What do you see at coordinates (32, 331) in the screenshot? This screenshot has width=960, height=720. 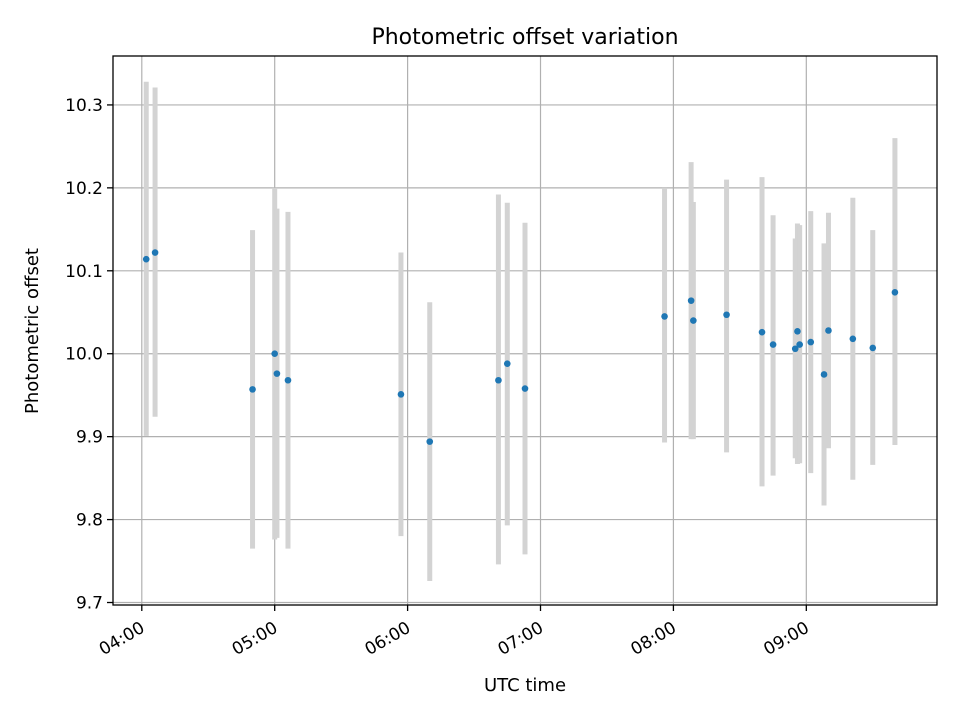 I see `y-axis-label: Photometric offset` at bounding box center [32, 331].